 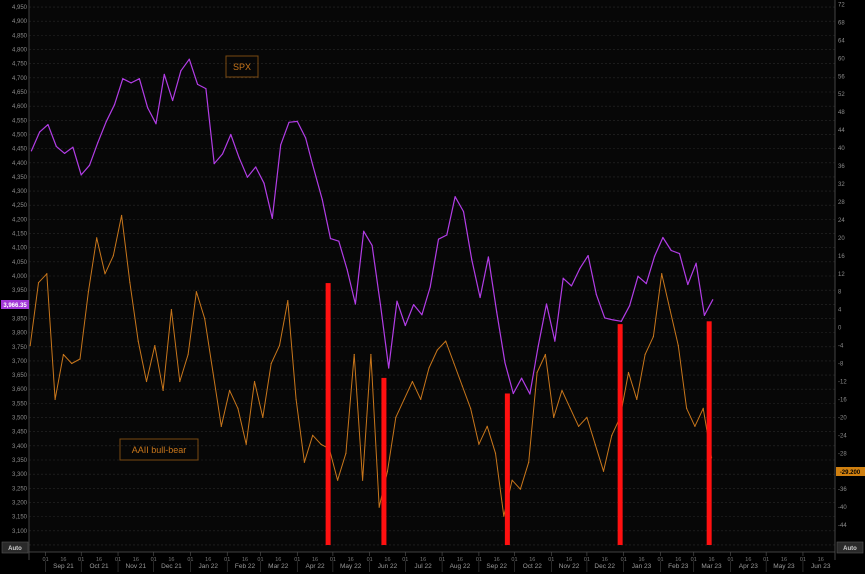 I want to click on right-tick-label: -40, so click(x=842, y=508).